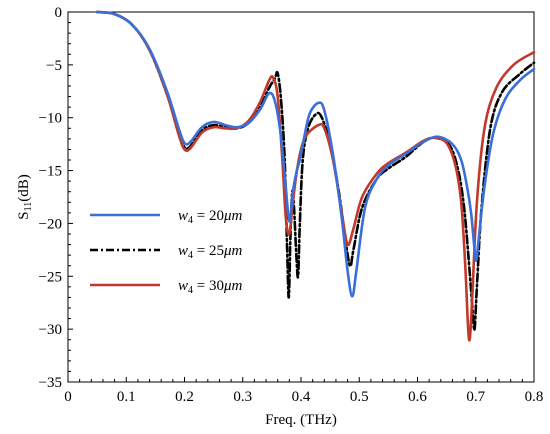 The width and height of the screenshot is (550, 434). What do you see at coordinates (50, 330) in the screenshot?
I see `y-tick-label: −30` at bounding box center [50, 330].